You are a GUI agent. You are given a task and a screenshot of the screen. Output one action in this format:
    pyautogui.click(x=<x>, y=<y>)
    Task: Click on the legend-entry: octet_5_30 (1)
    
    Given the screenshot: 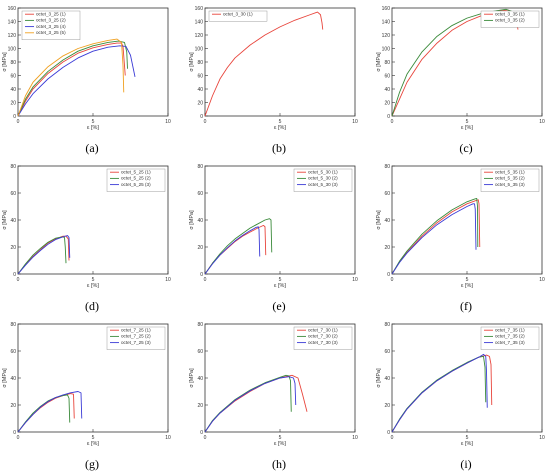 What is the action you would take?
    pyautogui.click(x=323, y=172)
    